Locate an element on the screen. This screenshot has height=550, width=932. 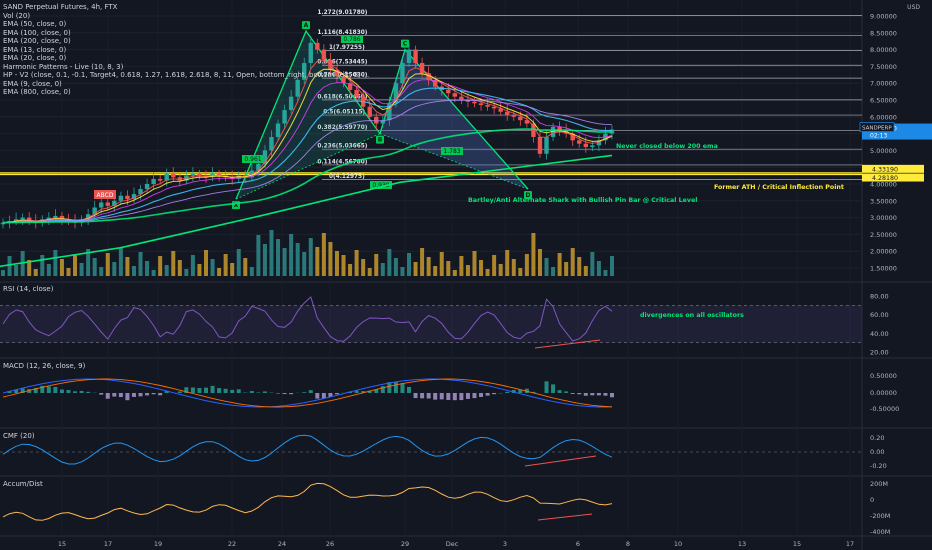
cmf-divergence-line is located at coordinates (560, 461).